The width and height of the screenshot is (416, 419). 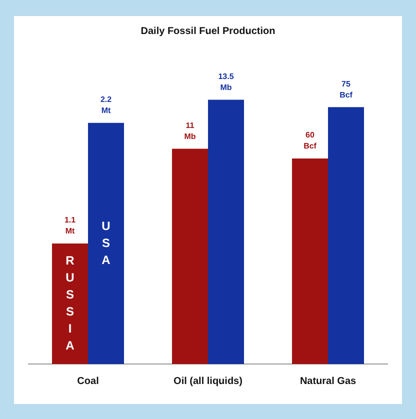 I want to click on x-tick-label: Oil (all liquids), so click(x=208, y=381).